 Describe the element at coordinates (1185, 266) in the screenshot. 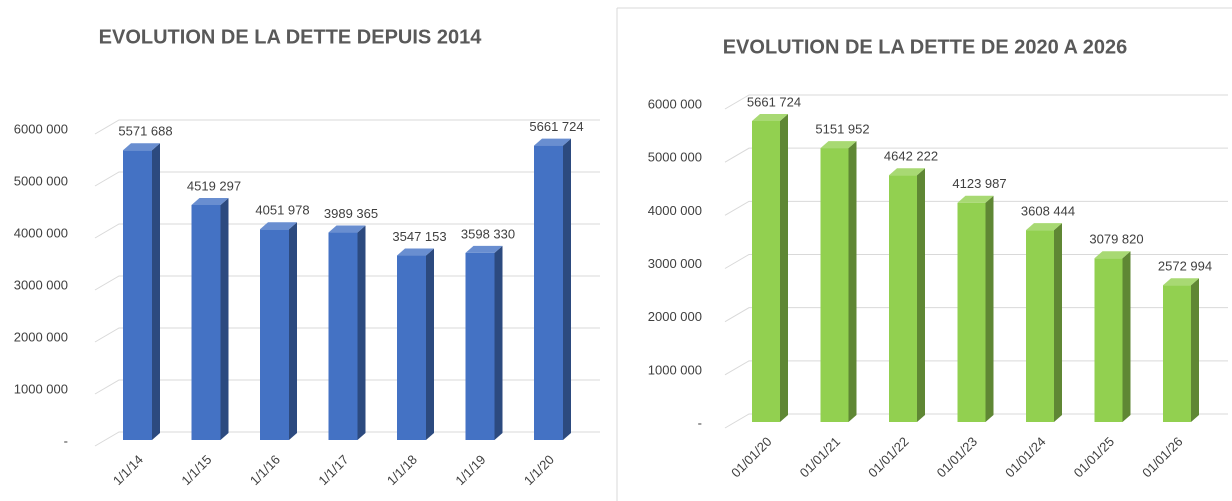

I see `data-label: 2572 994` at that location.